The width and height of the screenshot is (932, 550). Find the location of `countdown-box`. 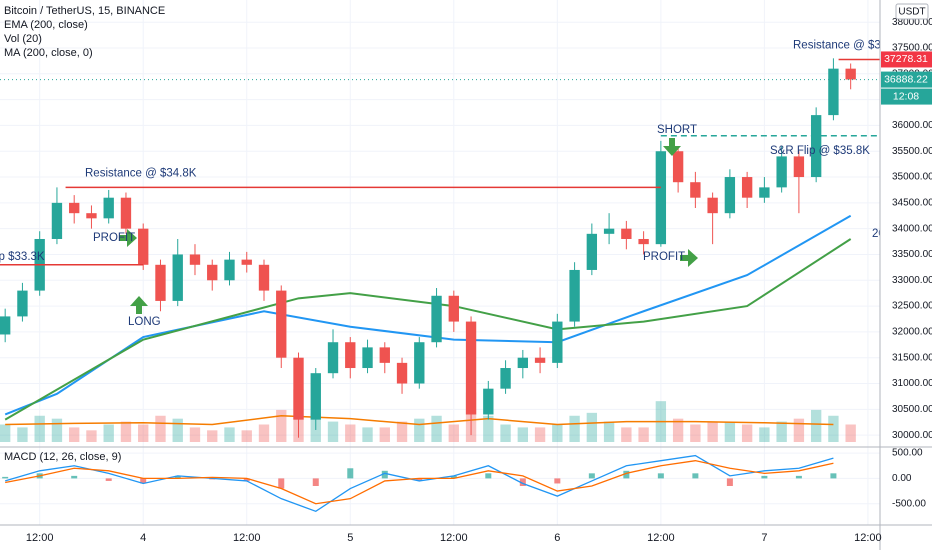

countdown-box is located at coordinates (906, 96).